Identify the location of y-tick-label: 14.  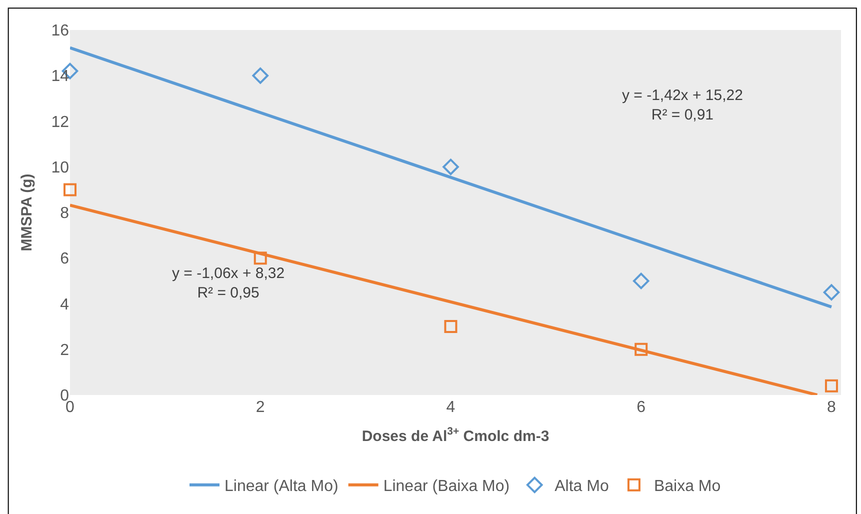
(60, 77).